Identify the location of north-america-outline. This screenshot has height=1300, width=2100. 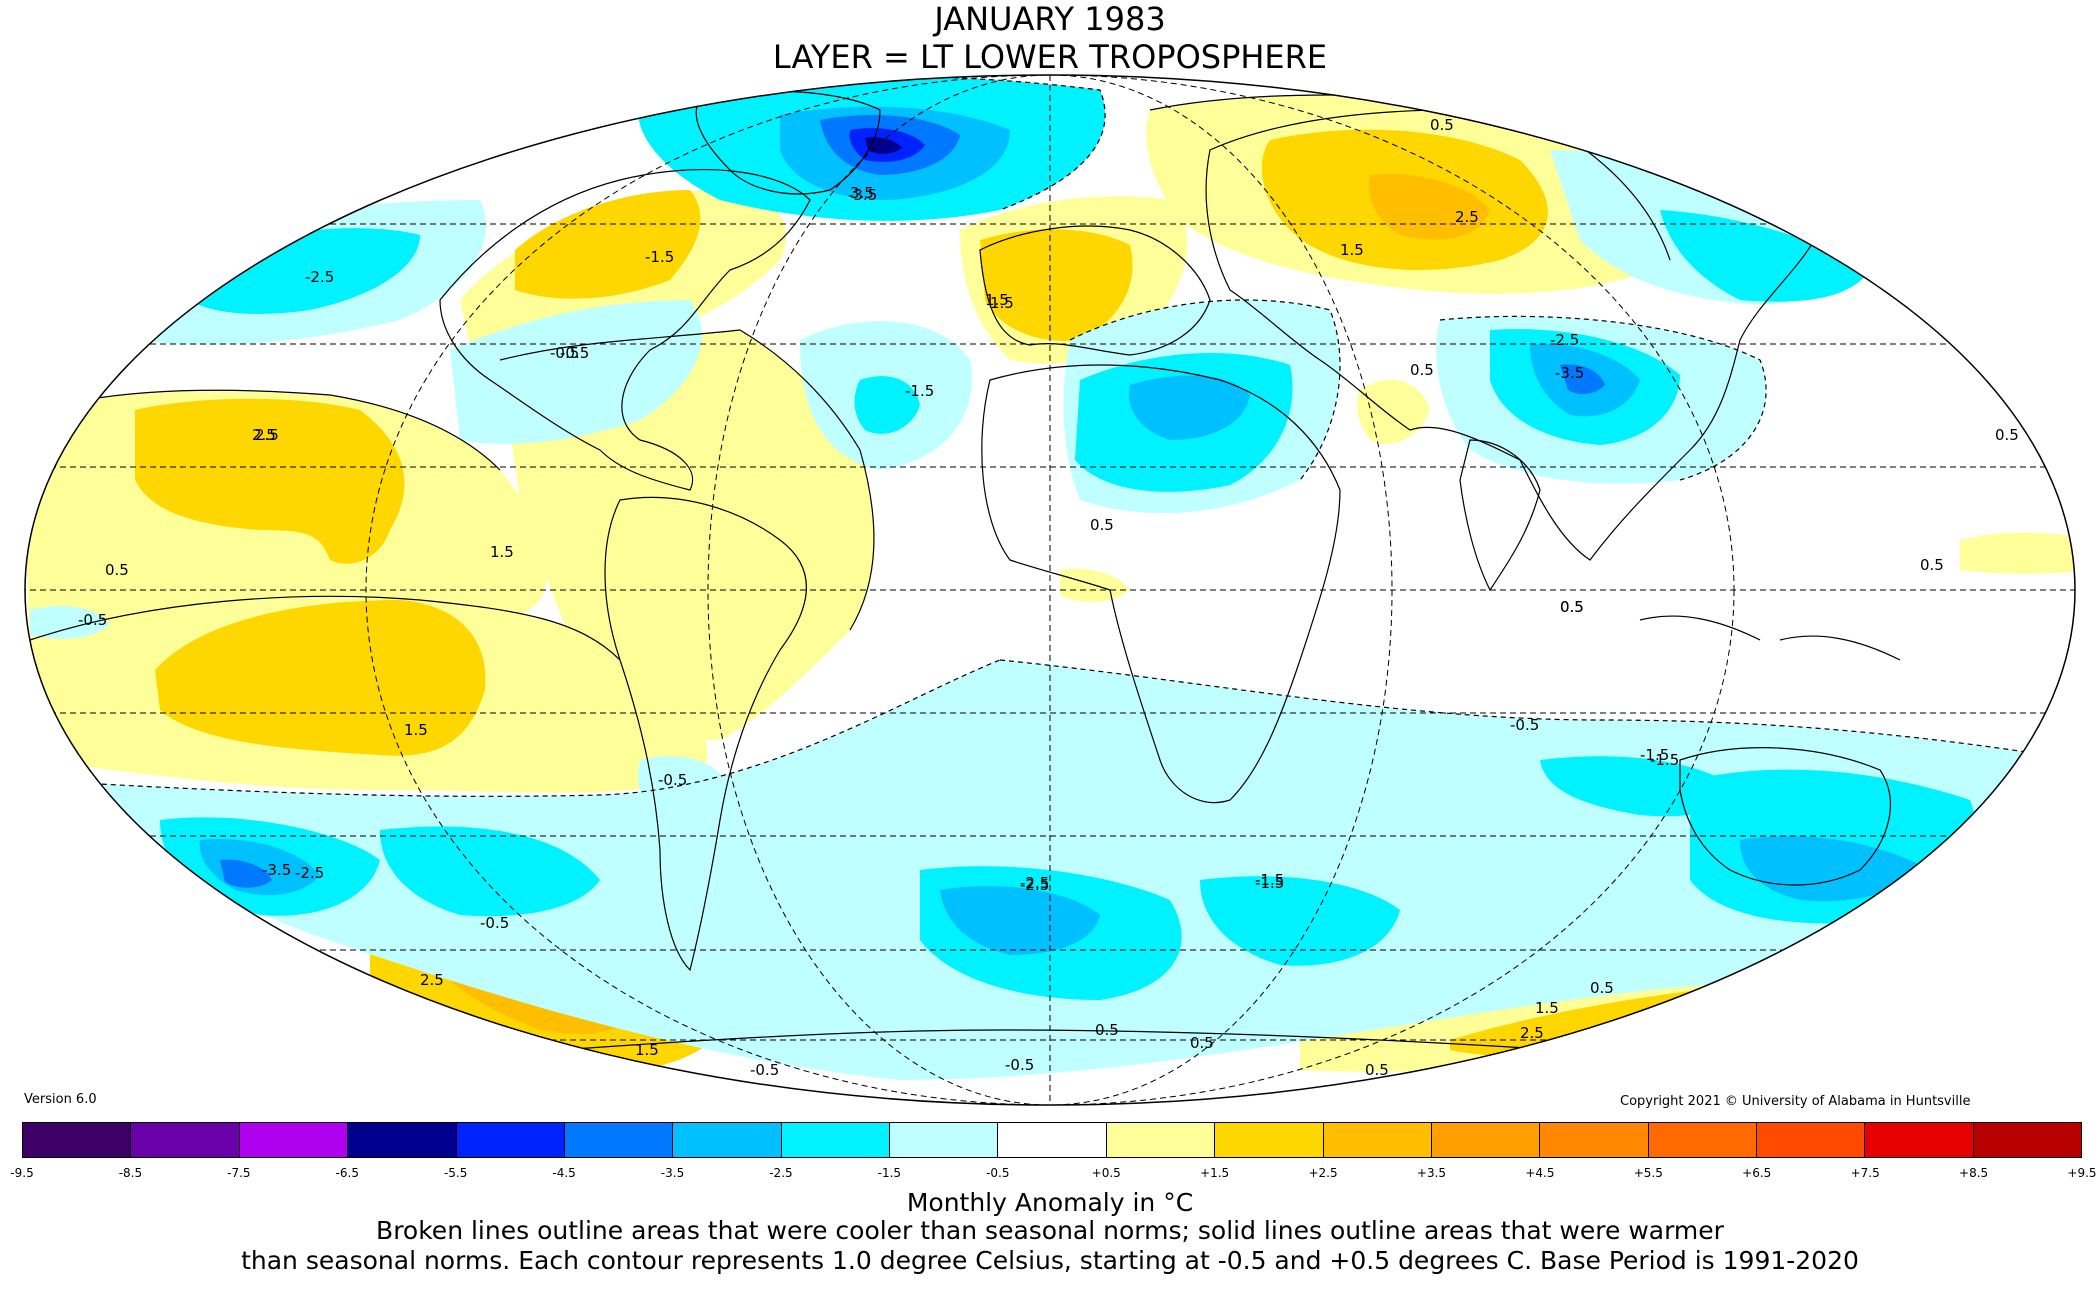
(625, 330).